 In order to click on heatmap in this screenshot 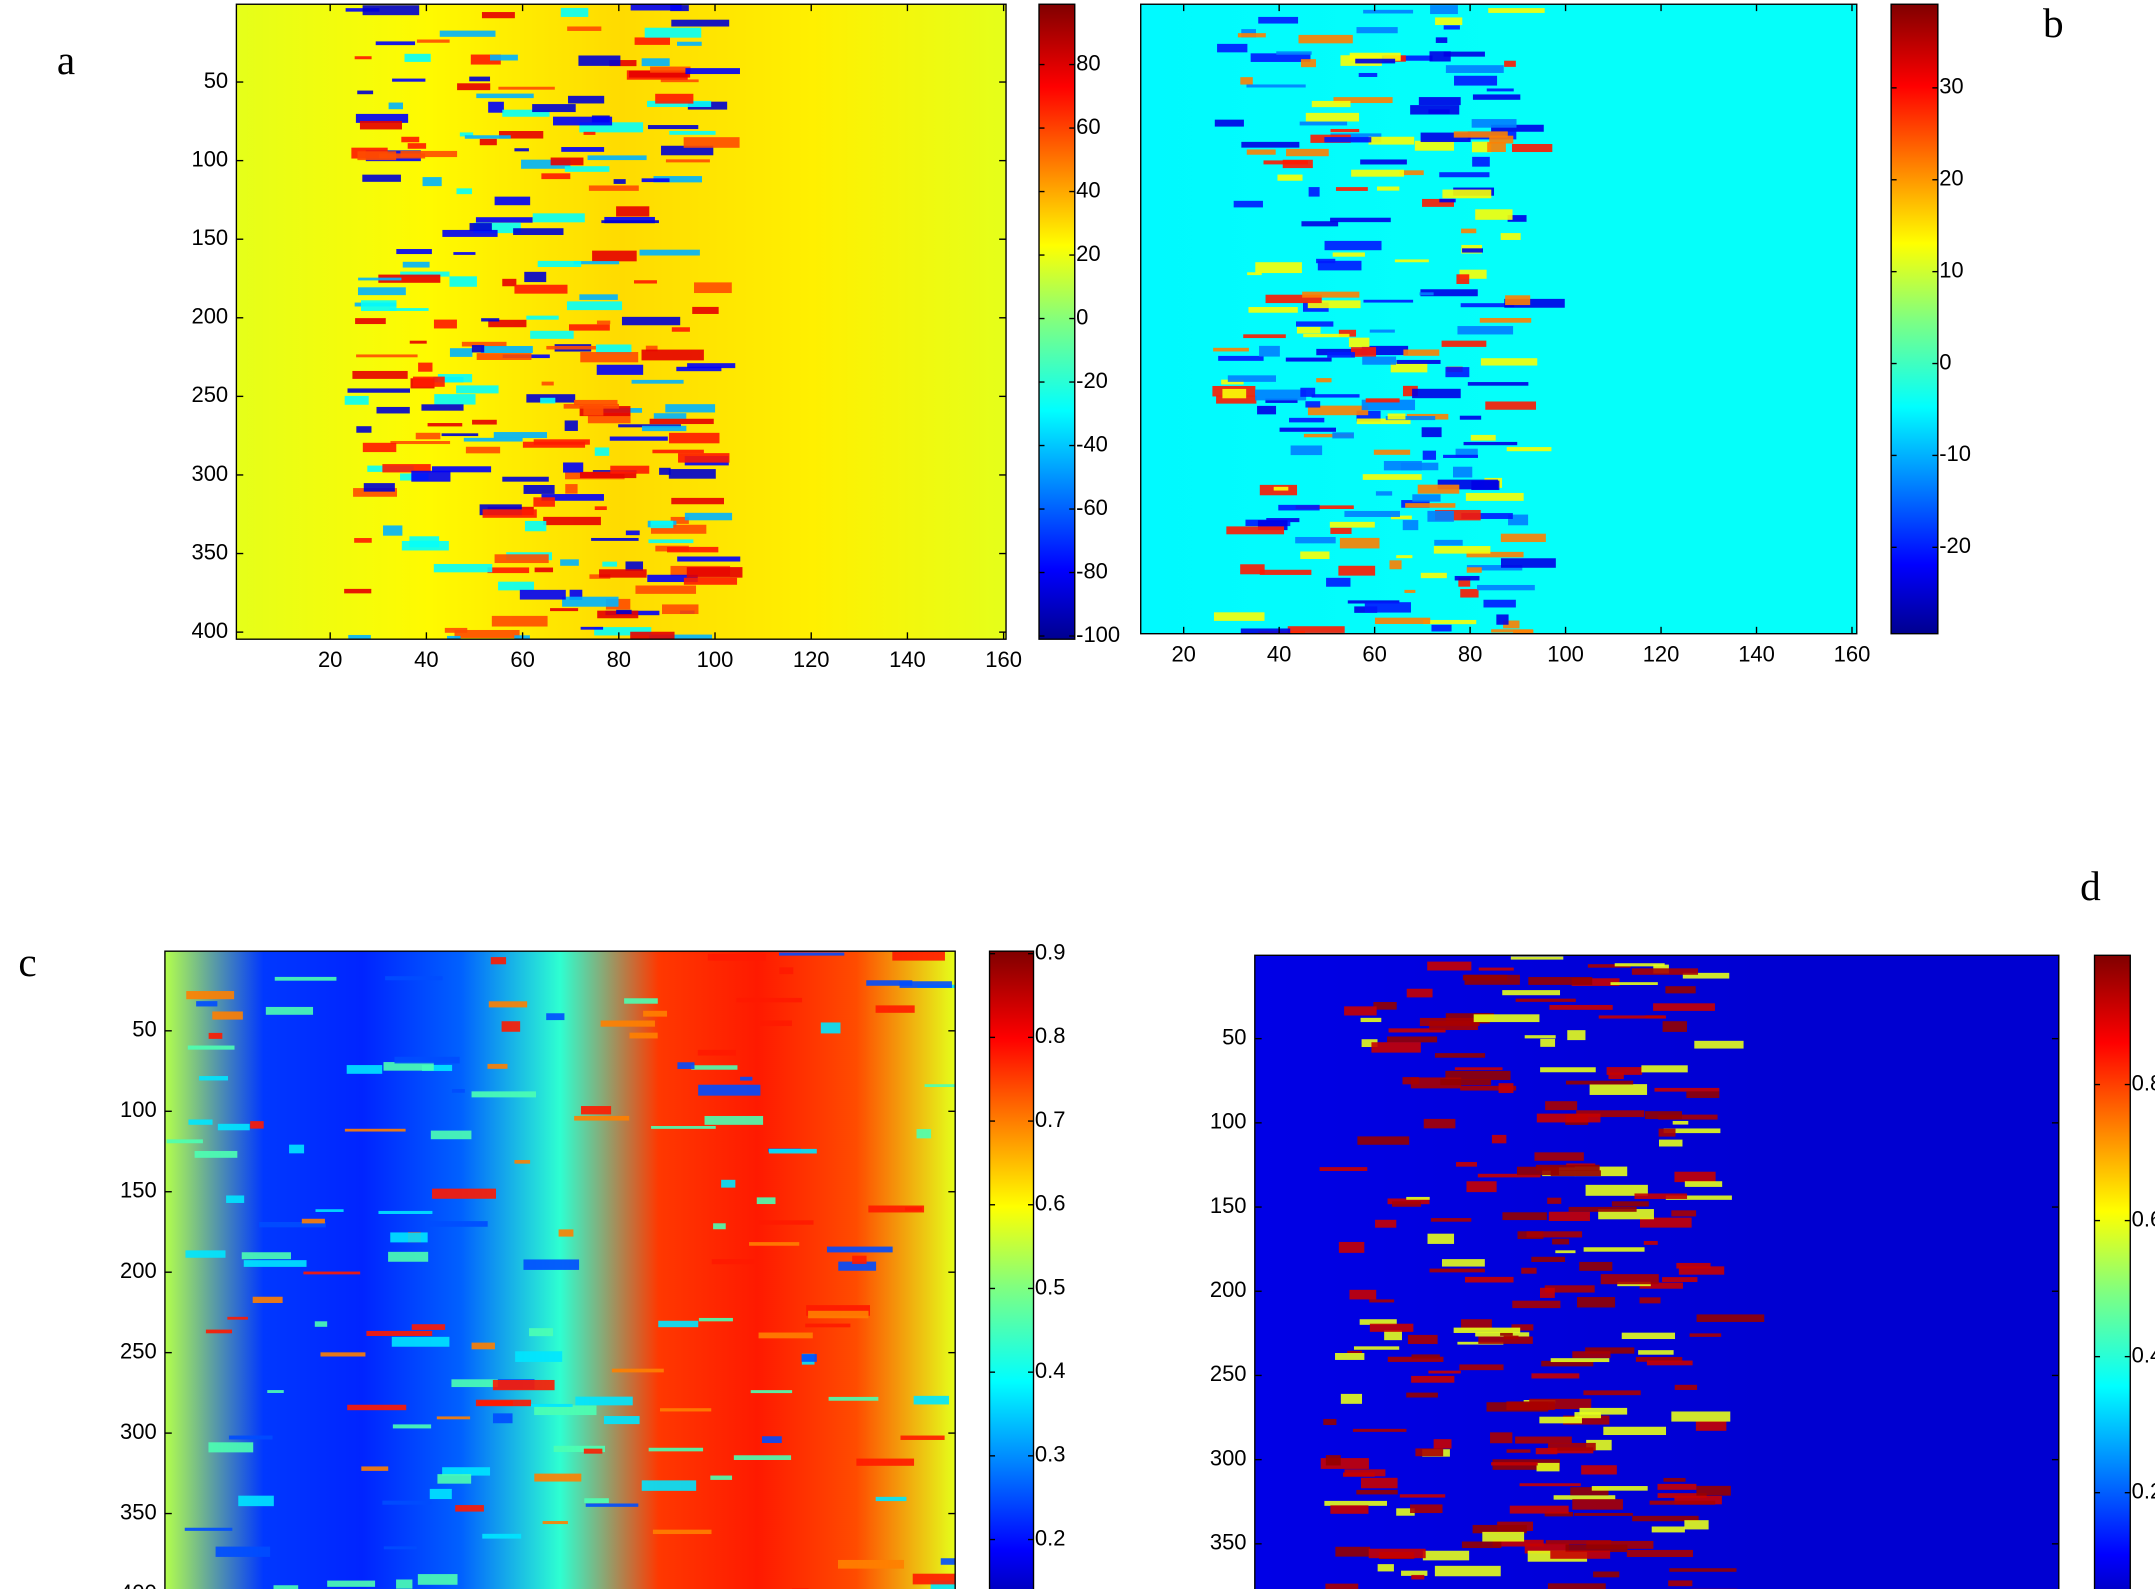, I will do `click(560, 1270)`.